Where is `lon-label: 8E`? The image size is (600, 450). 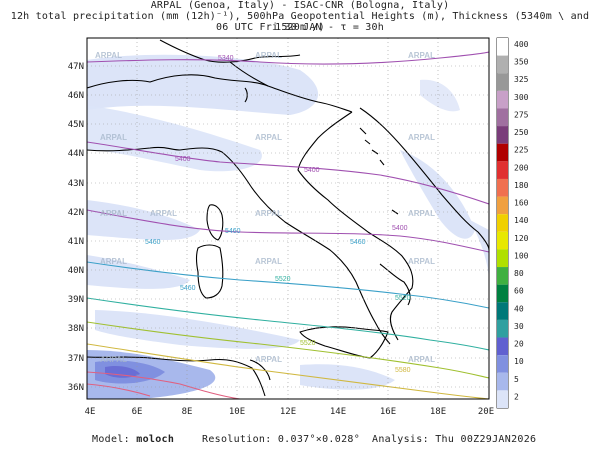 lon-label: 8E is located at coordinates (187, 412).